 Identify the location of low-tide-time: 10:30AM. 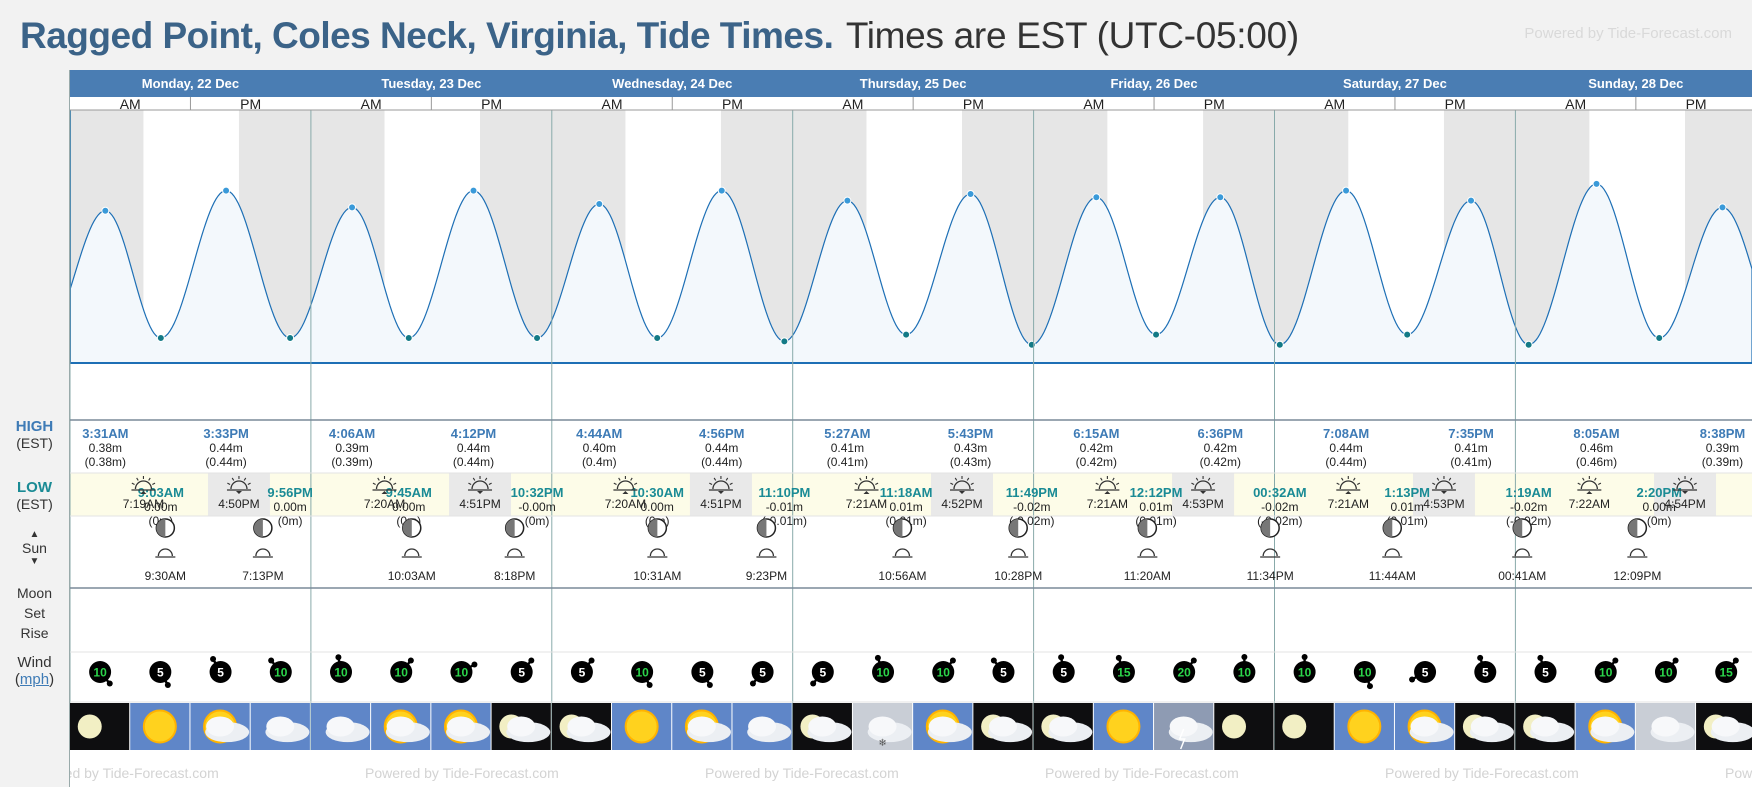
(656, 492).